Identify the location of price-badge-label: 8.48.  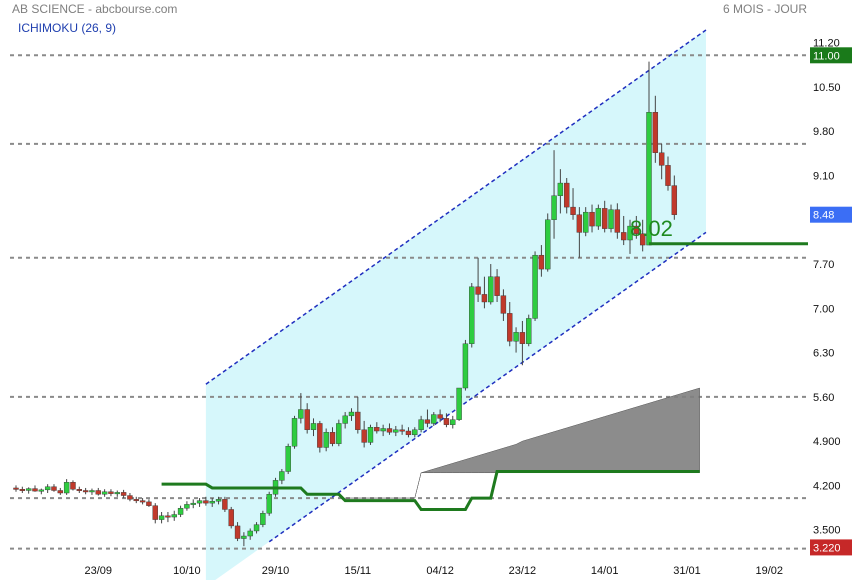
(823, 216).